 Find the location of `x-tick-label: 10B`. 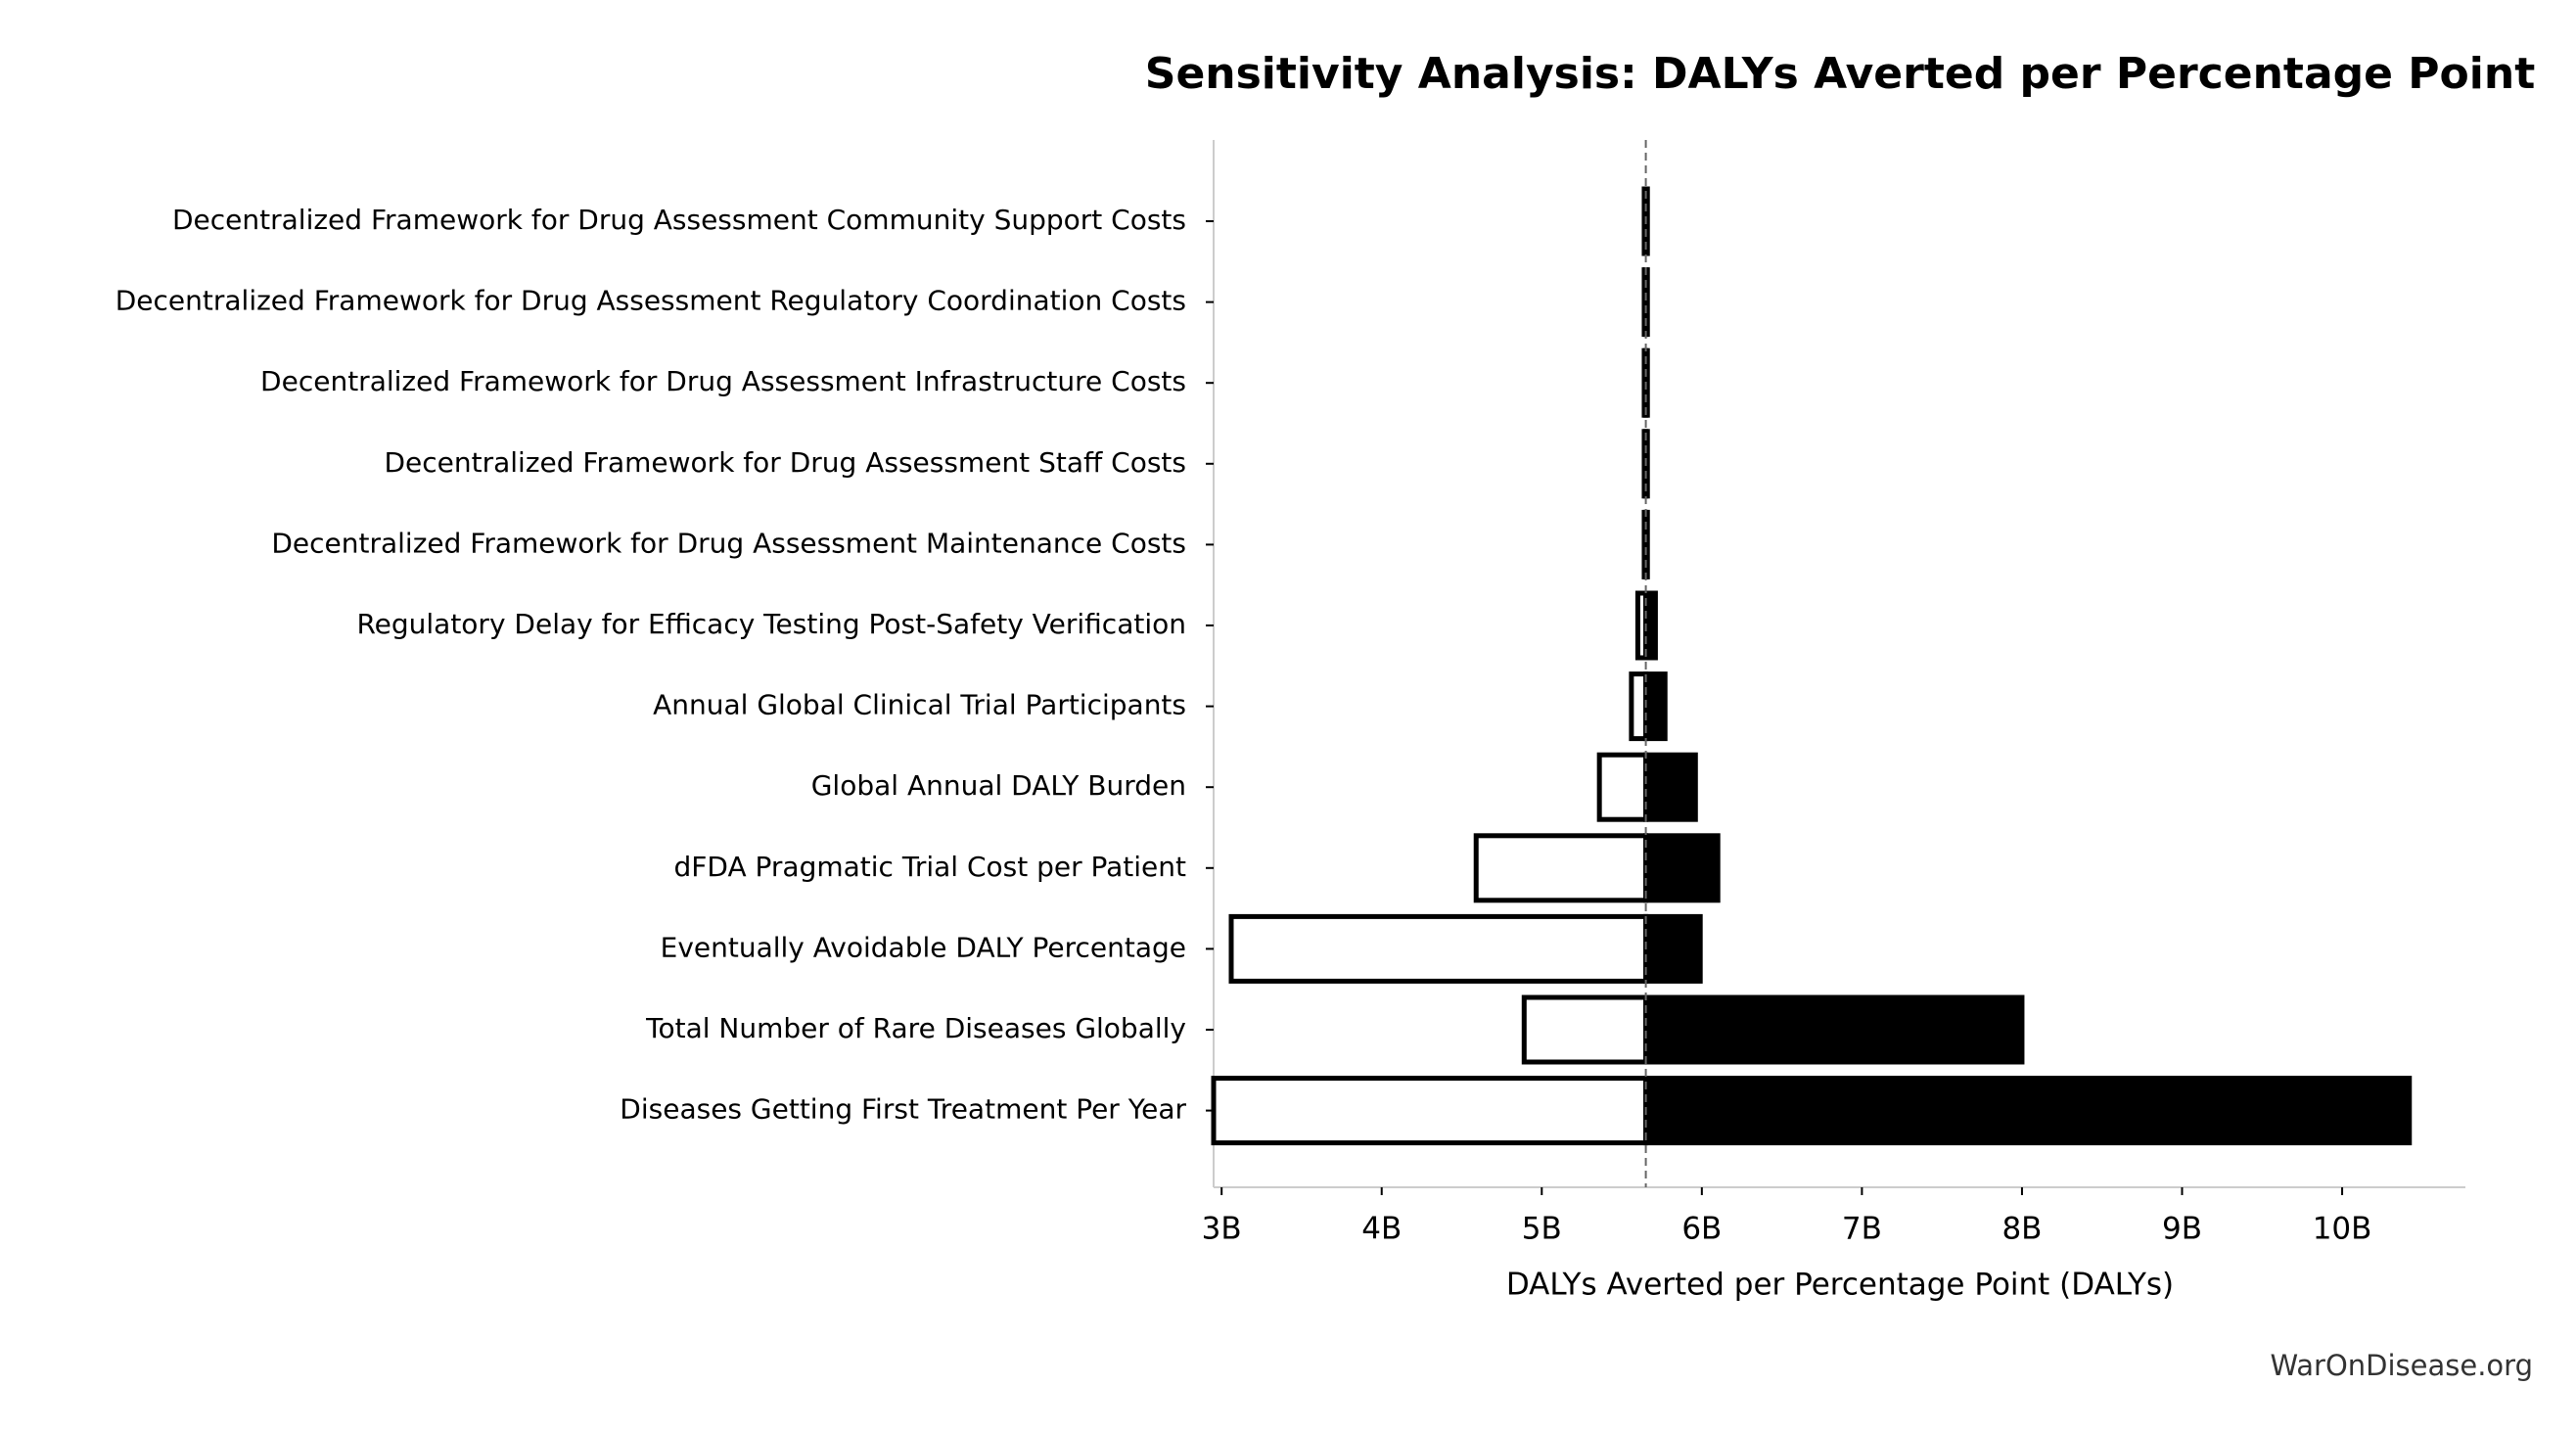

x-tick-label: 10B is located at coordinates (2342, 1229).